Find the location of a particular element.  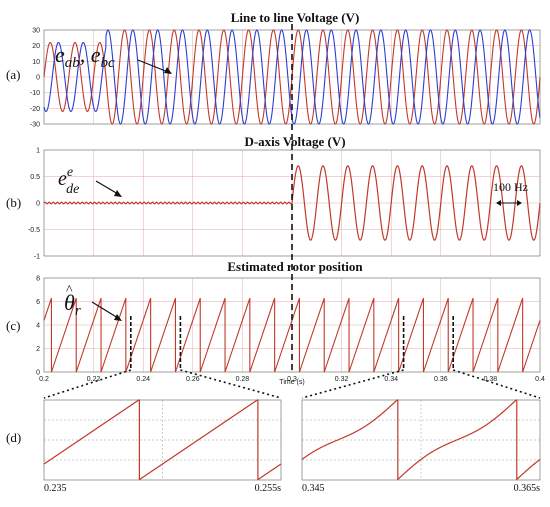

chart-b-ytick-label: 1 is located at coordinates (38, 151).